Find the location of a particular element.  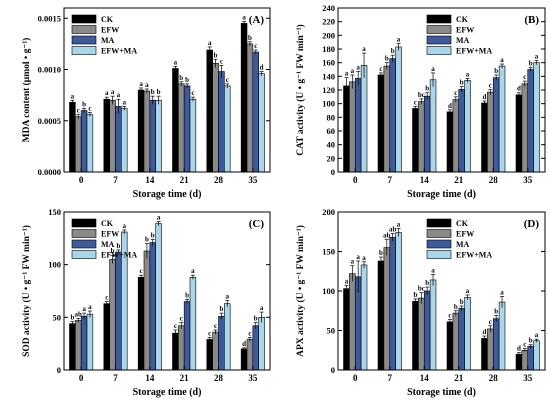

x-tick-label: 14 is located at coordinates (150, 378).